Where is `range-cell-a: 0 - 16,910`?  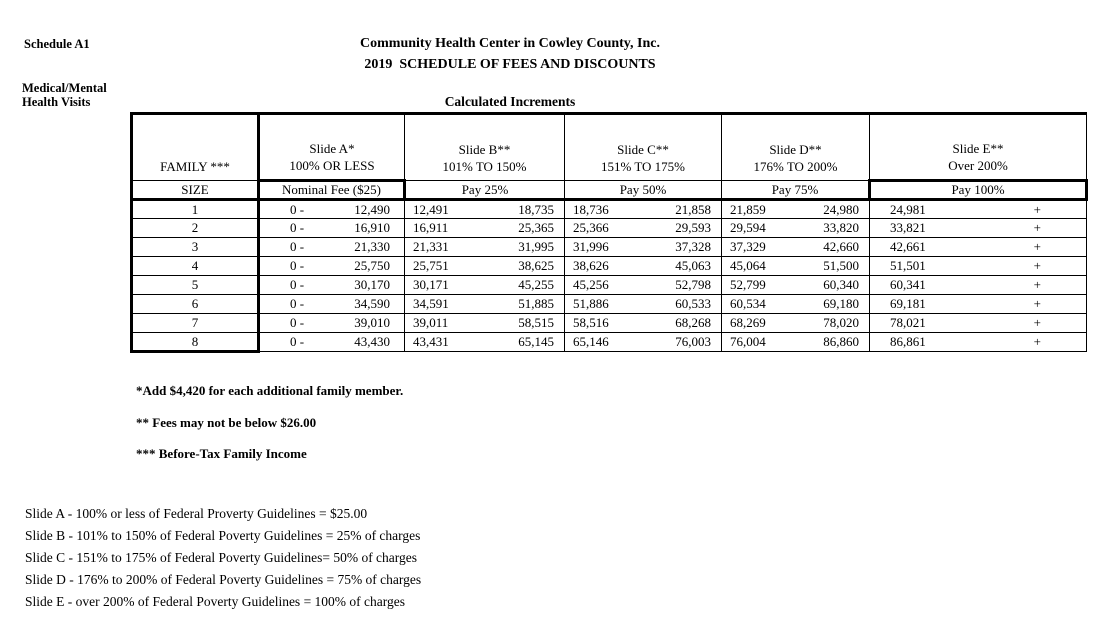
range-cell-a: 0 - 16,910 is located at coordinates (331, 228).